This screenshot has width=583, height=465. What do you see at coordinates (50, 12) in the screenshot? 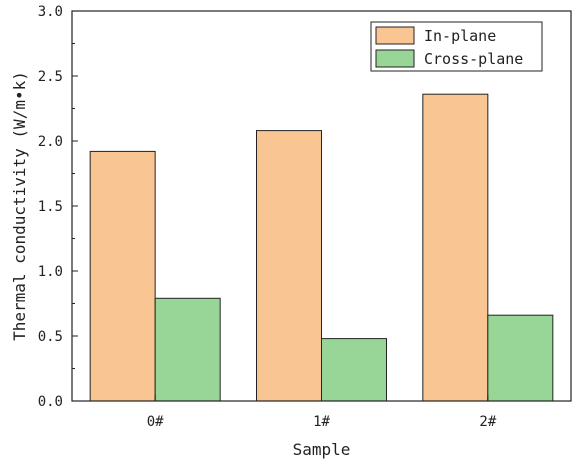
I see `y-tick-label: 3.0` at bounding box center [50, 12].